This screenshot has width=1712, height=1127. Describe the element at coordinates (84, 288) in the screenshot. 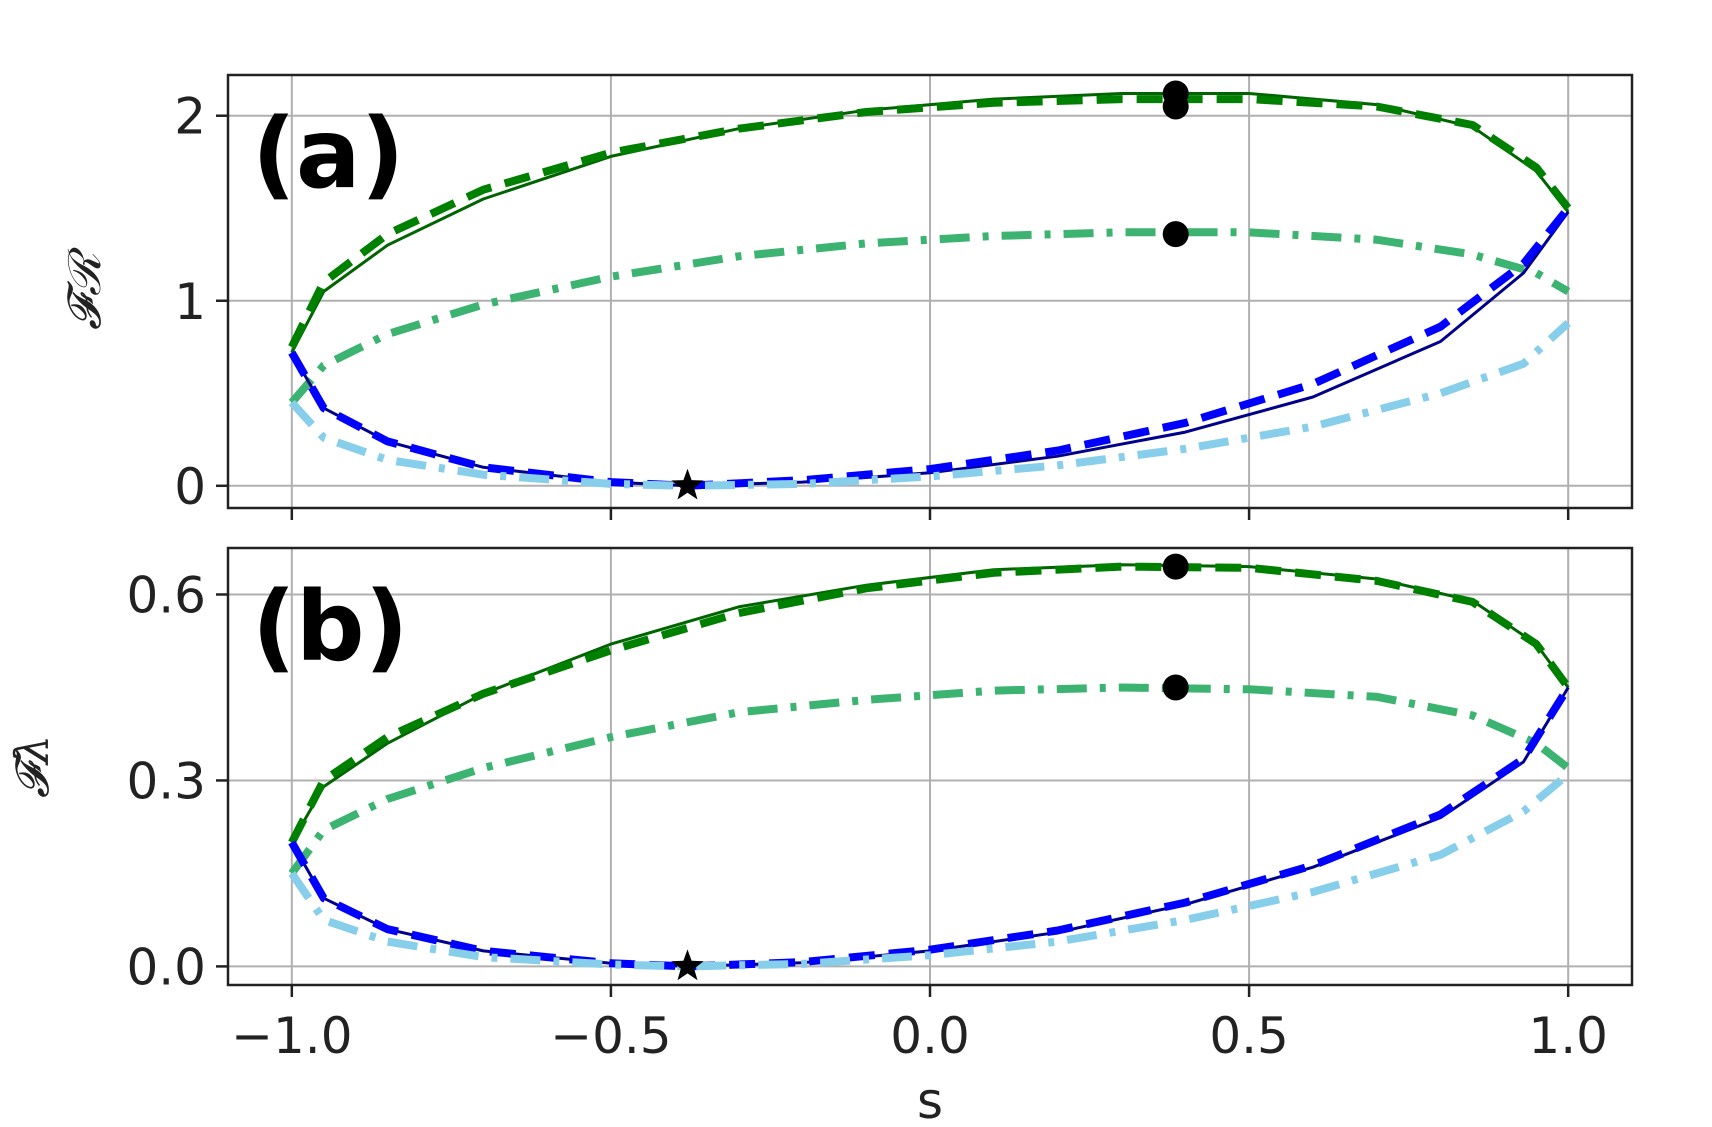

I see `y-axis-label: 𝓕ℛ` at that location.